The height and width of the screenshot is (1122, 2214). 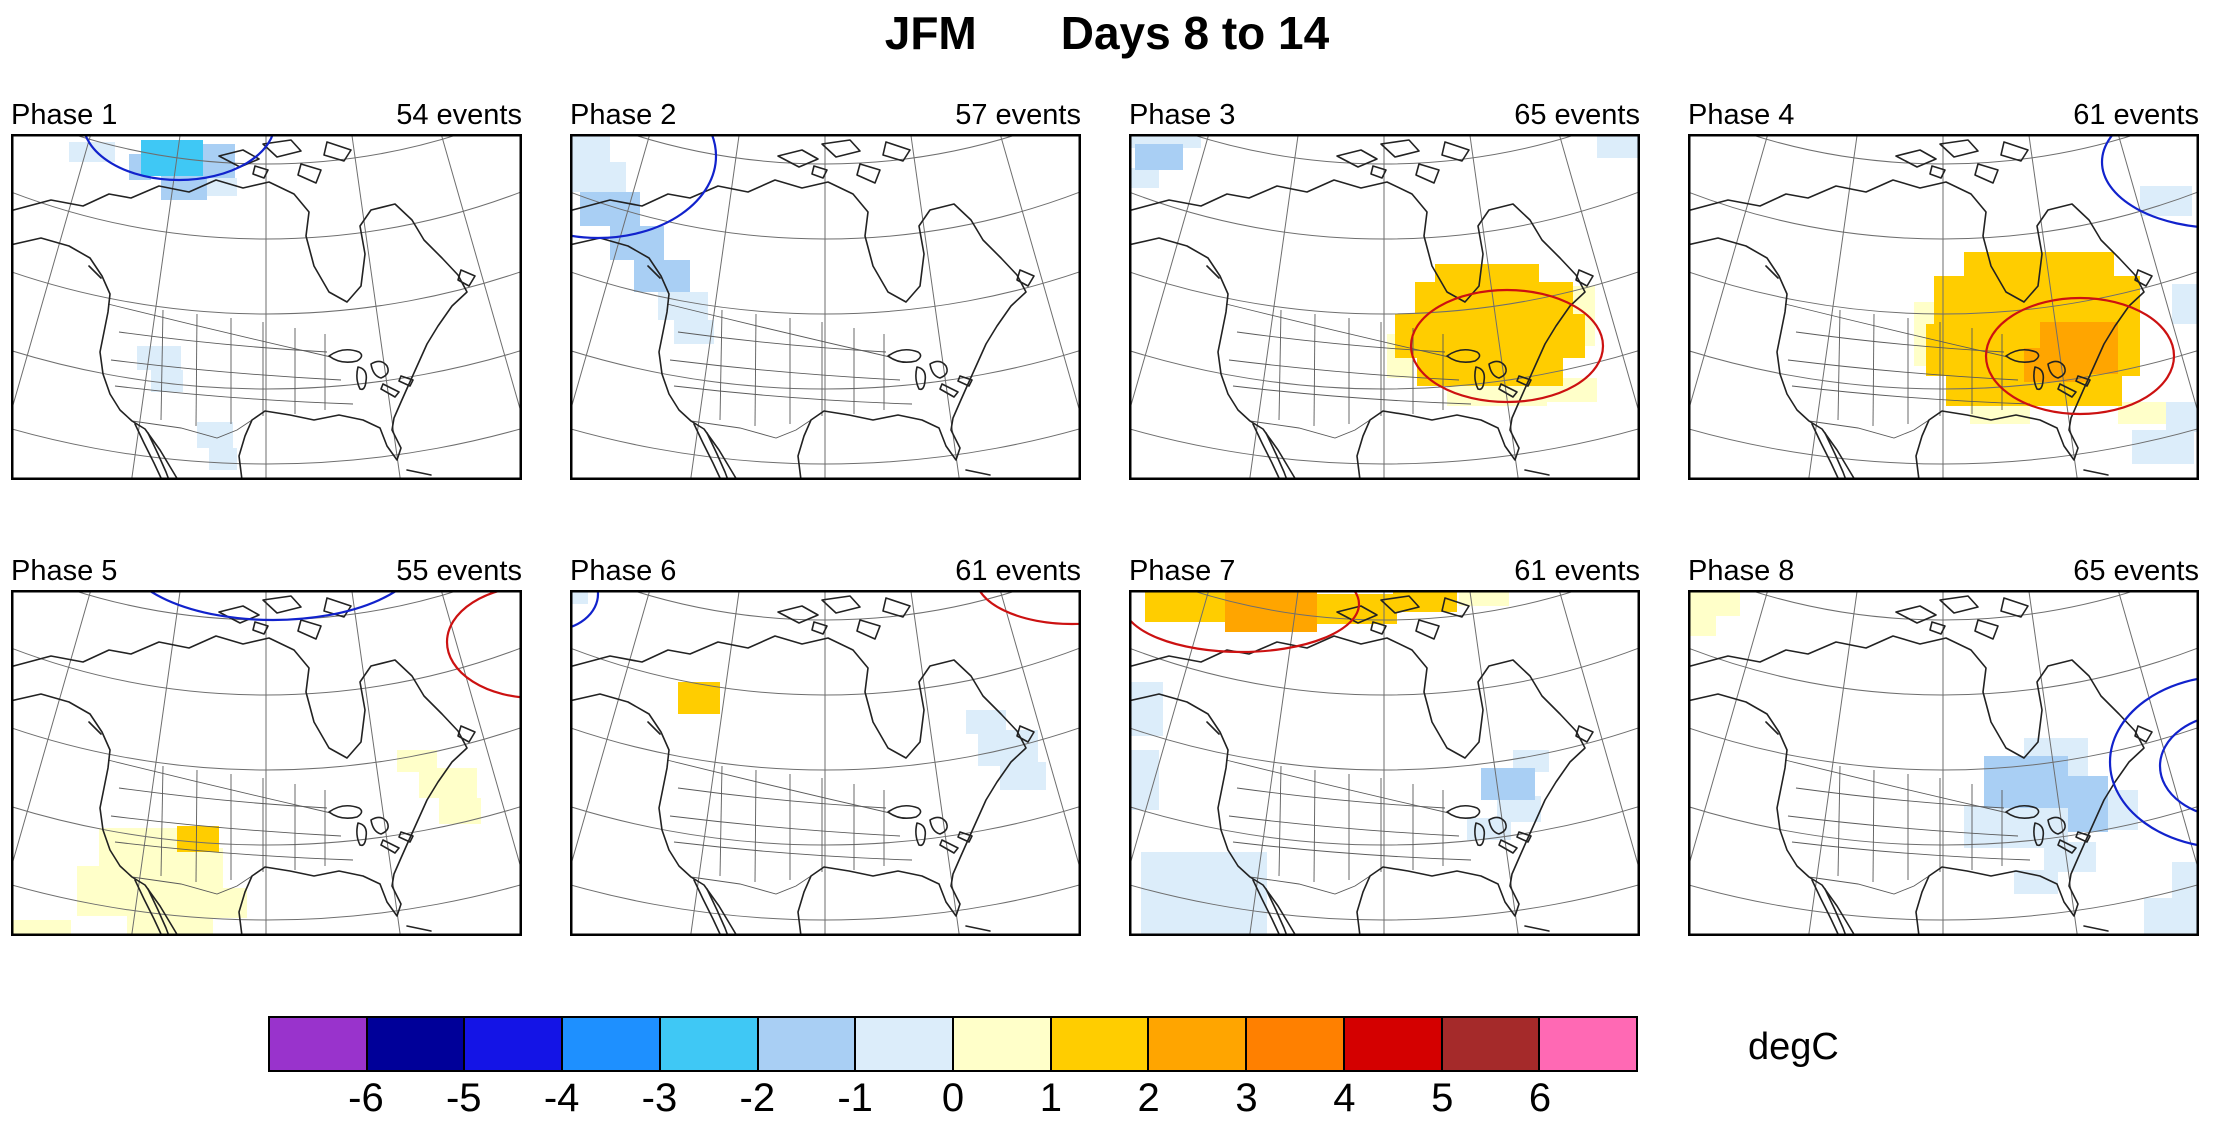 What do you see at coordinates (366, 1098) in the screenshot?
I see `colorbar-tick-label: -6` at bounding box center [366, 1098].